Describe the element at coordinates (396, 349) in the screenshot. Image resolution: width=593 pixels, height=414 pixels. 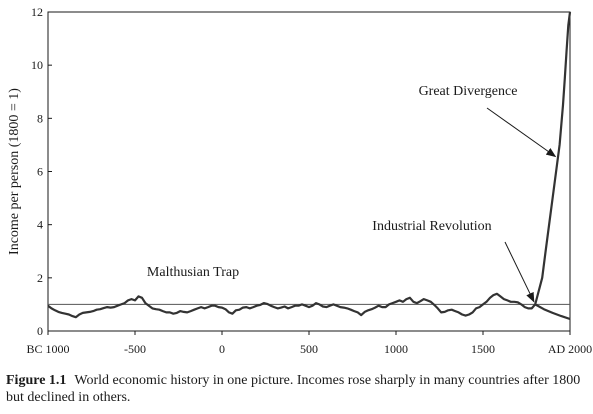
I see `x-tick-label: 1000` at that location.